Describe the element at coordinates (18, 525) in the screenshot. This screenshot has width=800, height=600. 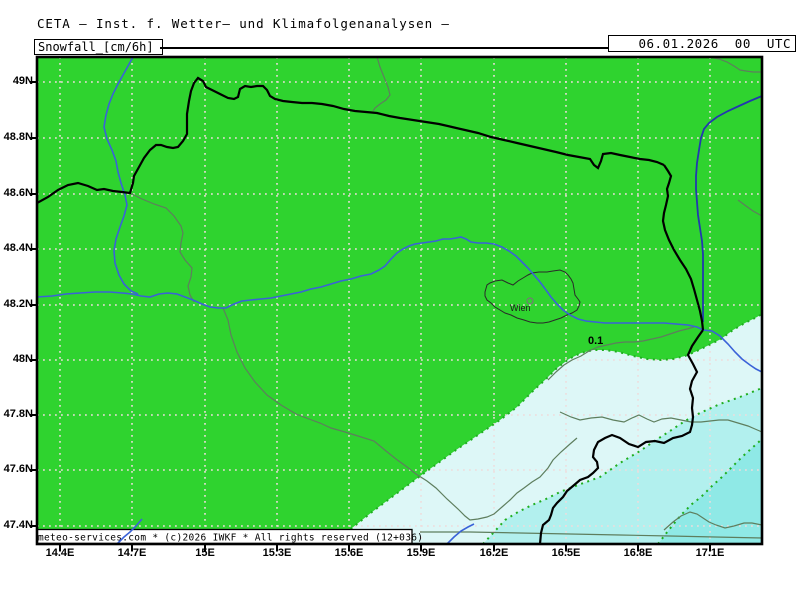
I see `latitude-label: 47.4N` at that location.